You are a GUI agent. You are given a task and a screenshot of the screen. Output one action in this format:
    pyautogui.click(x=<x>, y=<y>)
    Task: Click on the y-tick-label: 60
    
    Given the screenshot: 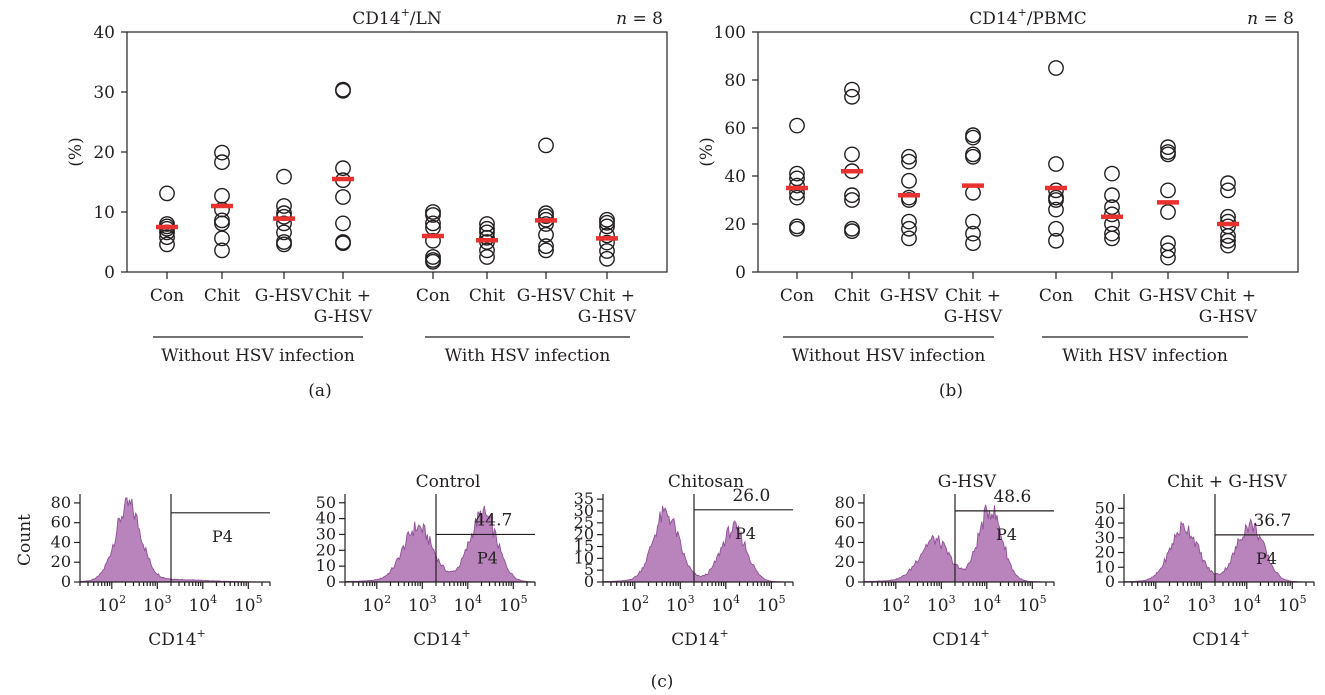 What is the action you would take?
    pyautogui.click(x=845, y=522)
    